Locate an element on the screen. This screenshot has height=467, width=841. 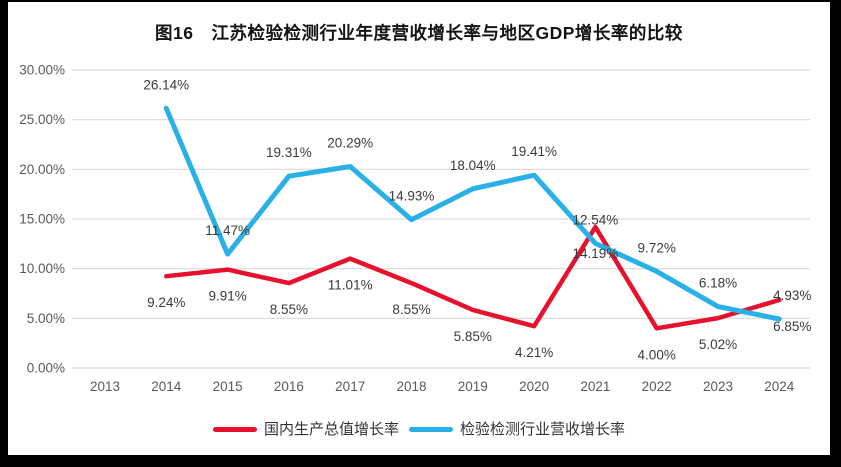
x-tick-label: 2020 is located at coordinates (534, 386).